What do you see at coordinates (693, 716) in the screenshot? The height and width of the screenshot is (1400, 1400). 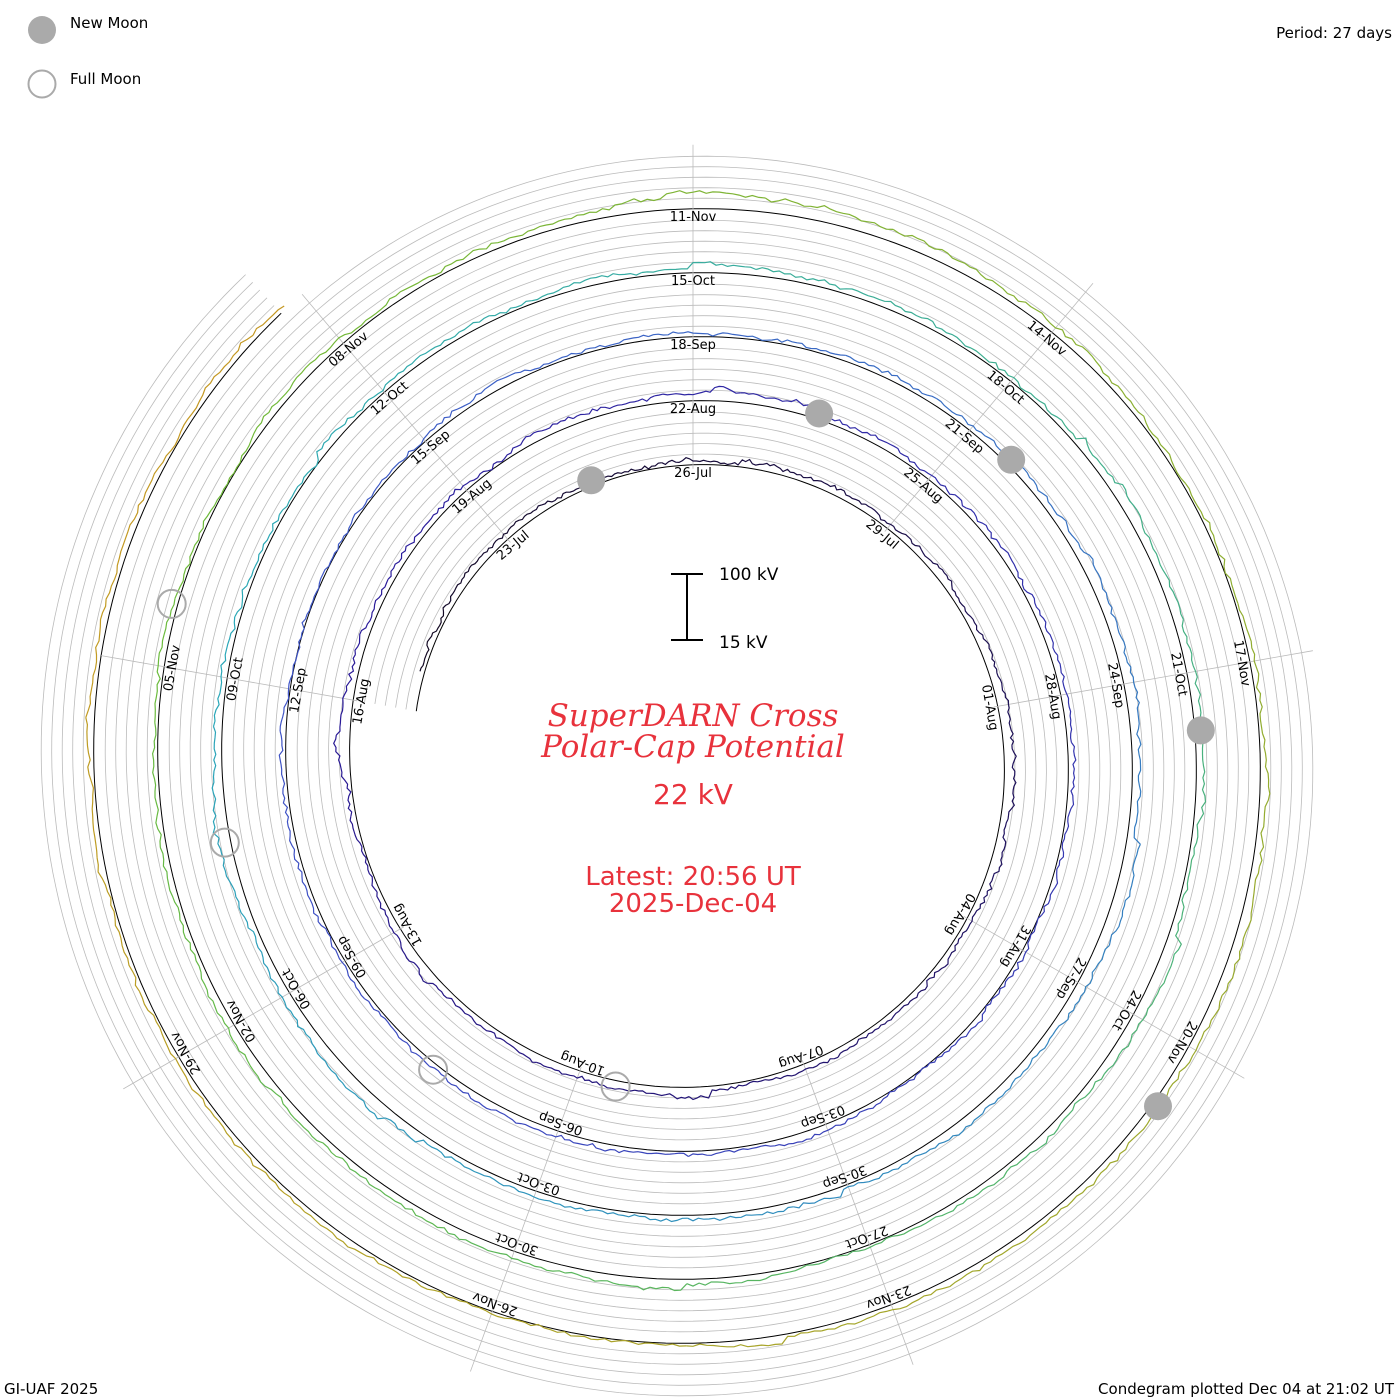 I see `chart-title-line1: SuperDARN Cross` at bounding box center [693, 716].